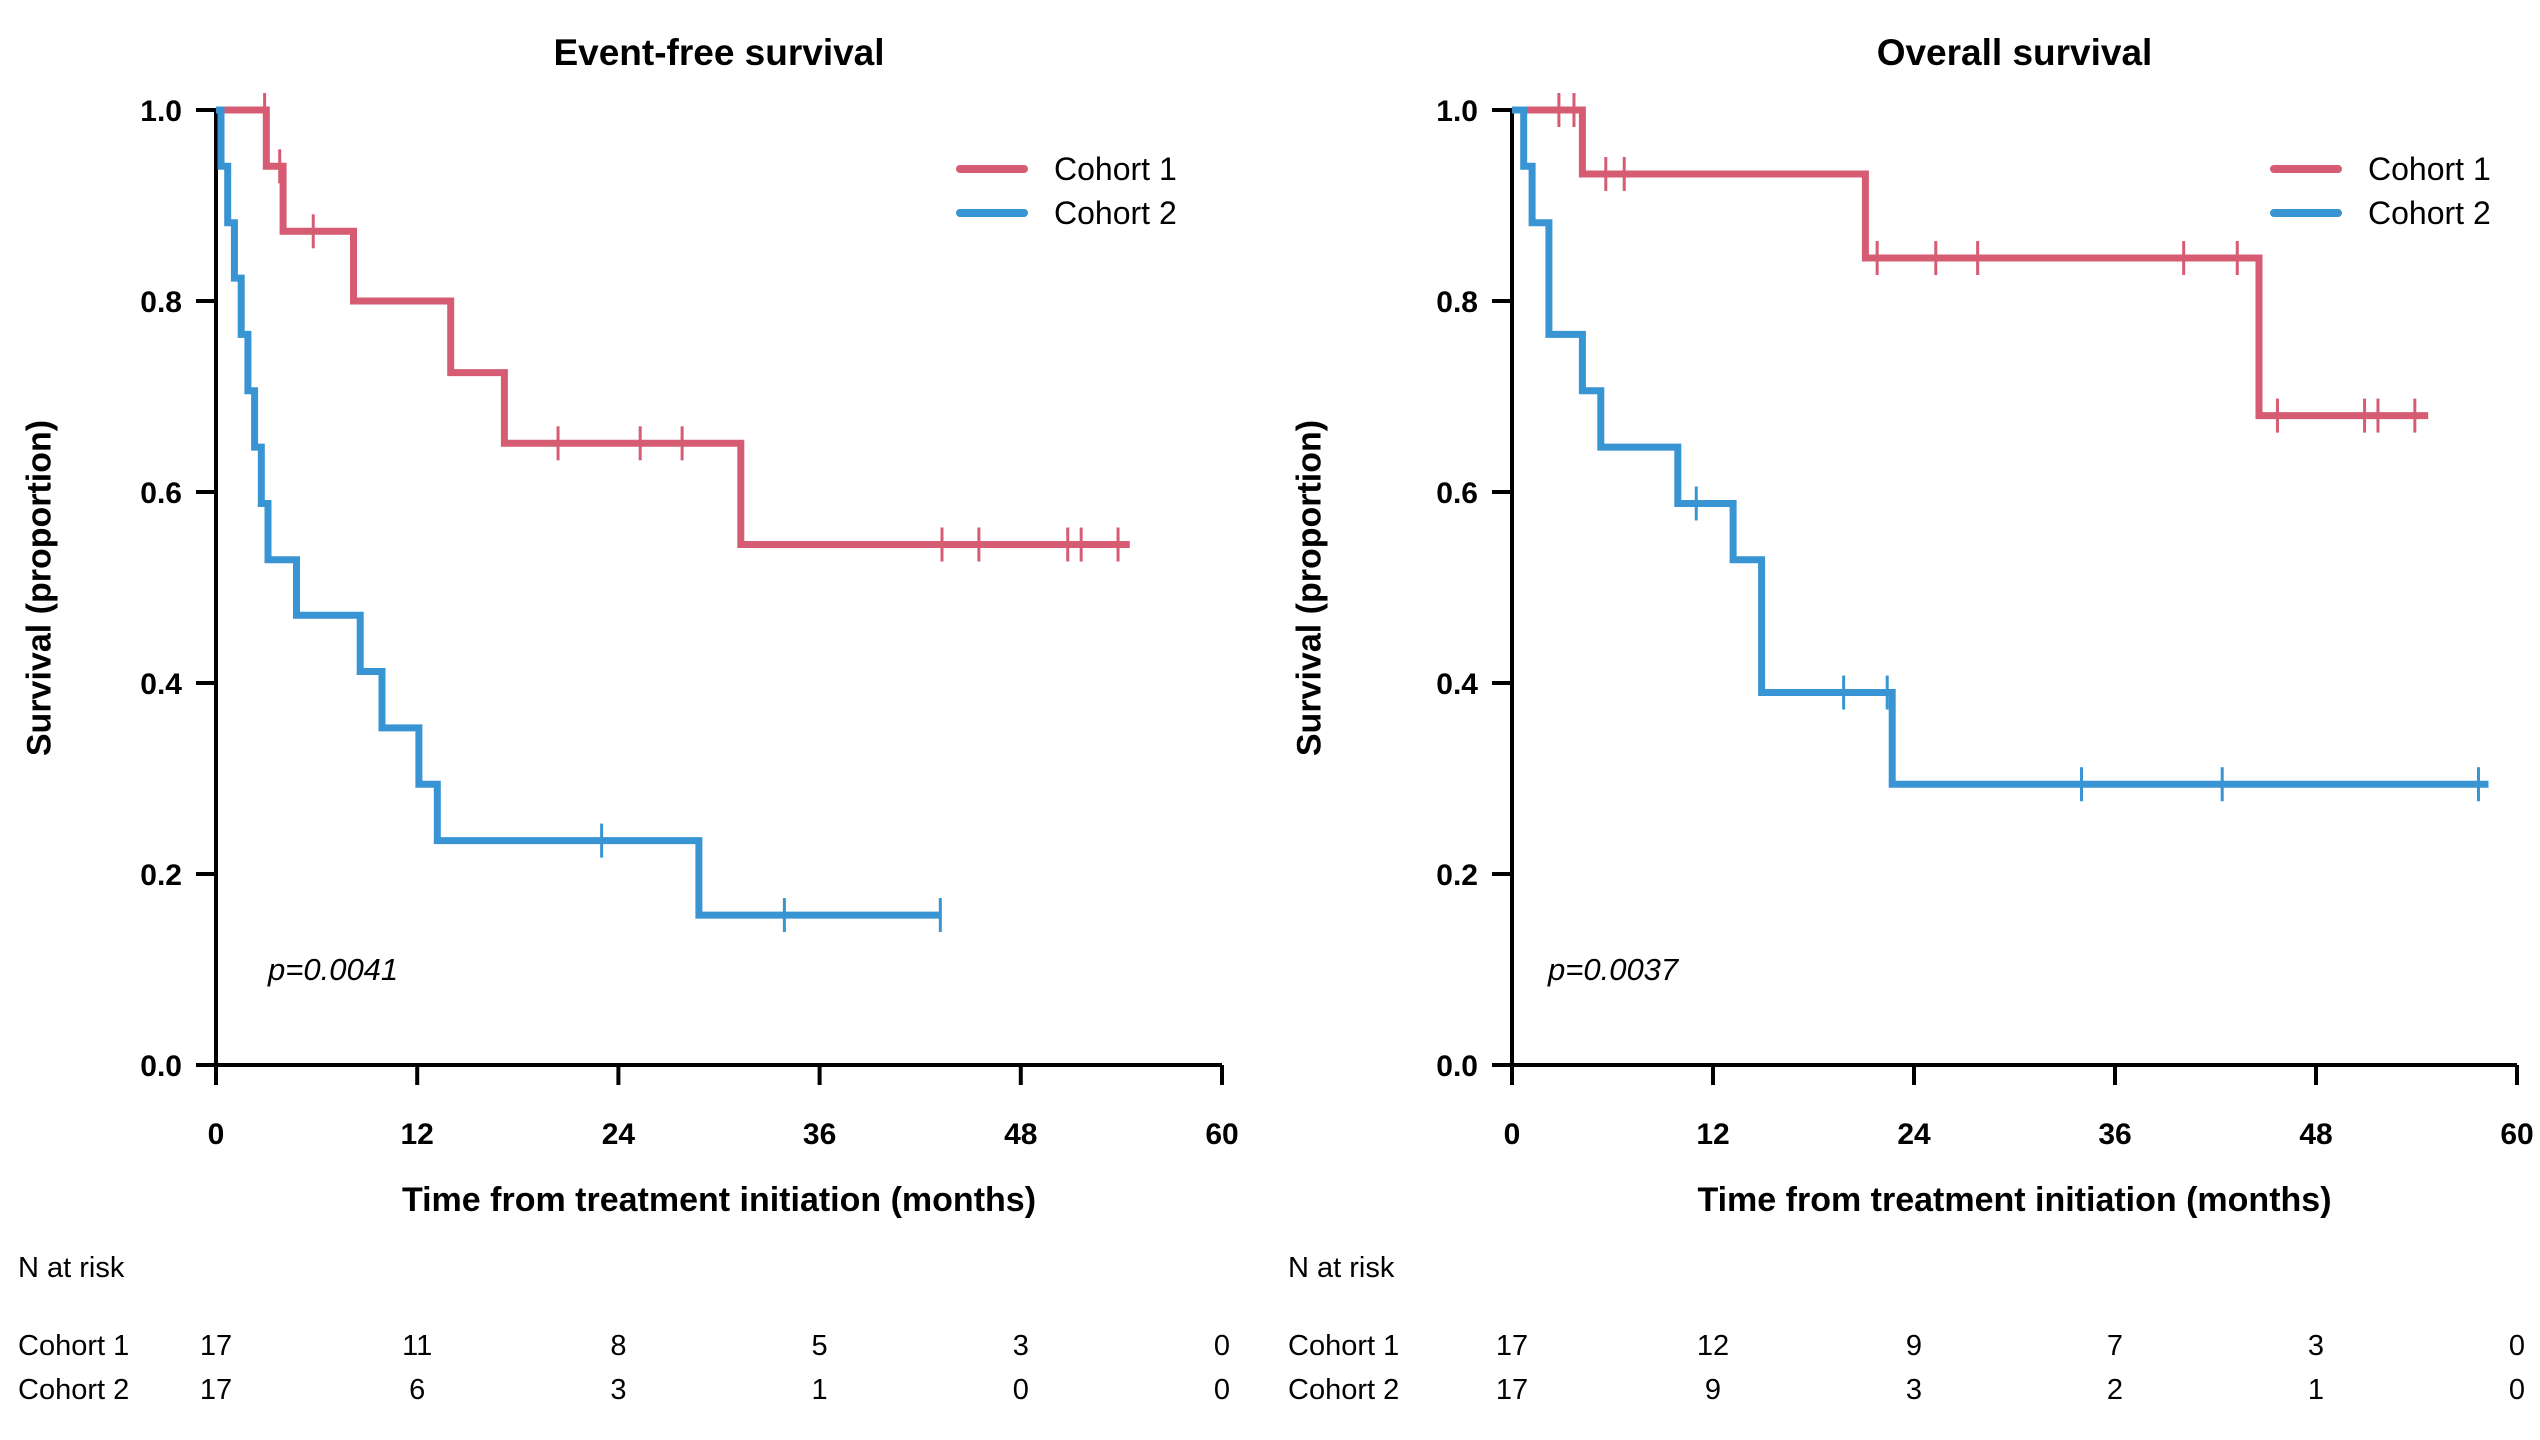  What do you see at coordinates (1613, 969) in the screenshot?
I see `p-value-annotation: p=0.0037` at bounding box center [1613, 969].